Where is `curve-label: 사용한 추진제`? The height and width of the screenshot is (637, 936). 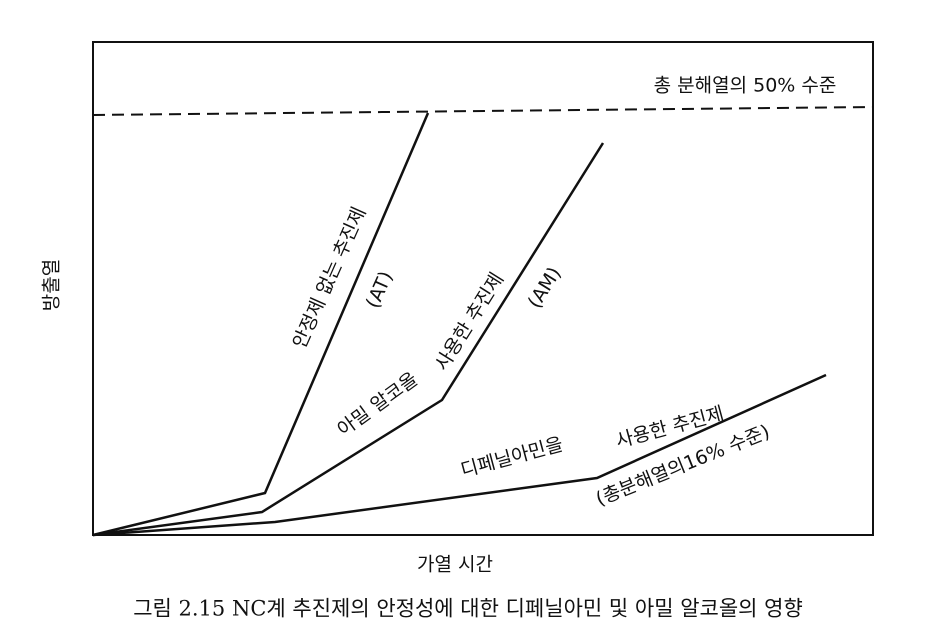 curve-label: 사용한 추진제 is located at coordinates (469, 322).